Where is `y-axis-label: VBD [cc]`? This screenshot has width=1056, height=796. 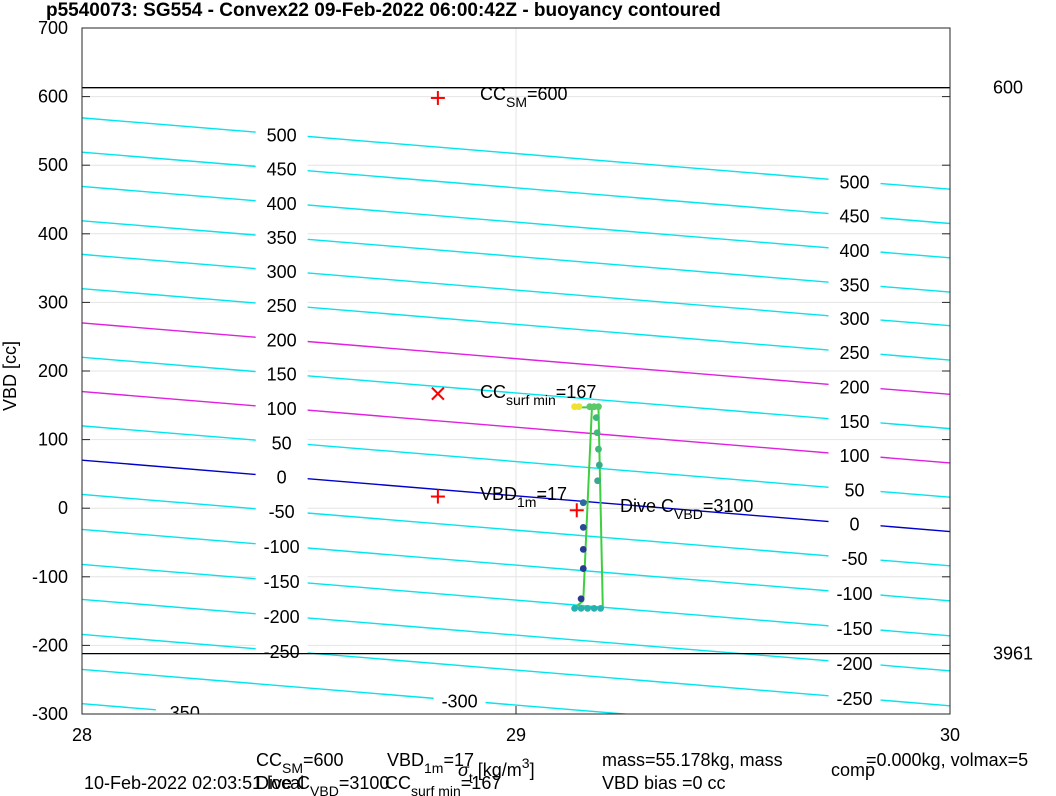
y-axis-label: VBD [cc] is located at coordinates (10, 376).